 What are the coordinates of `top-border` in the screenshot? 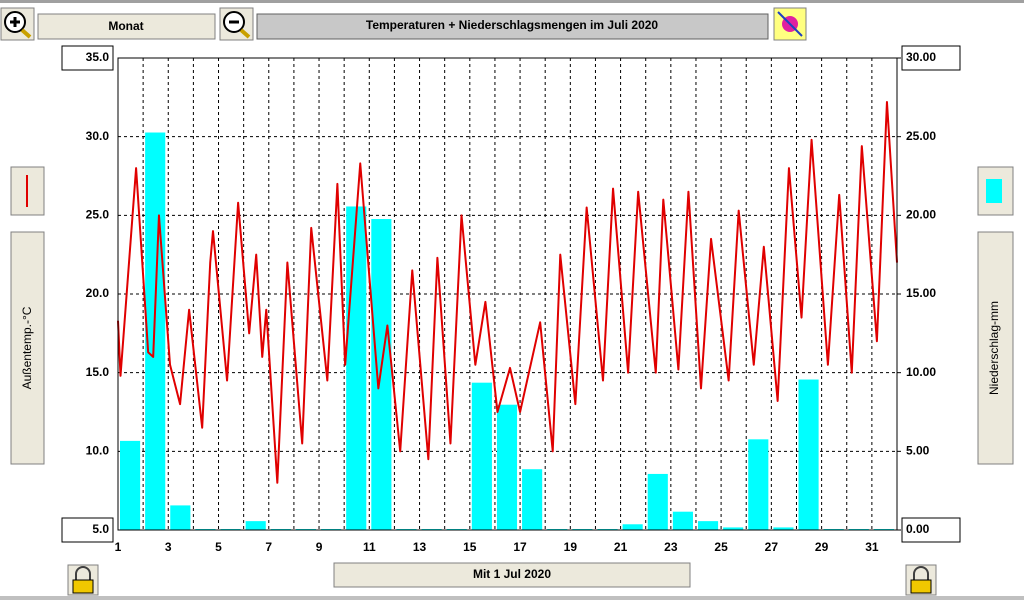 It's located at (512, 1).